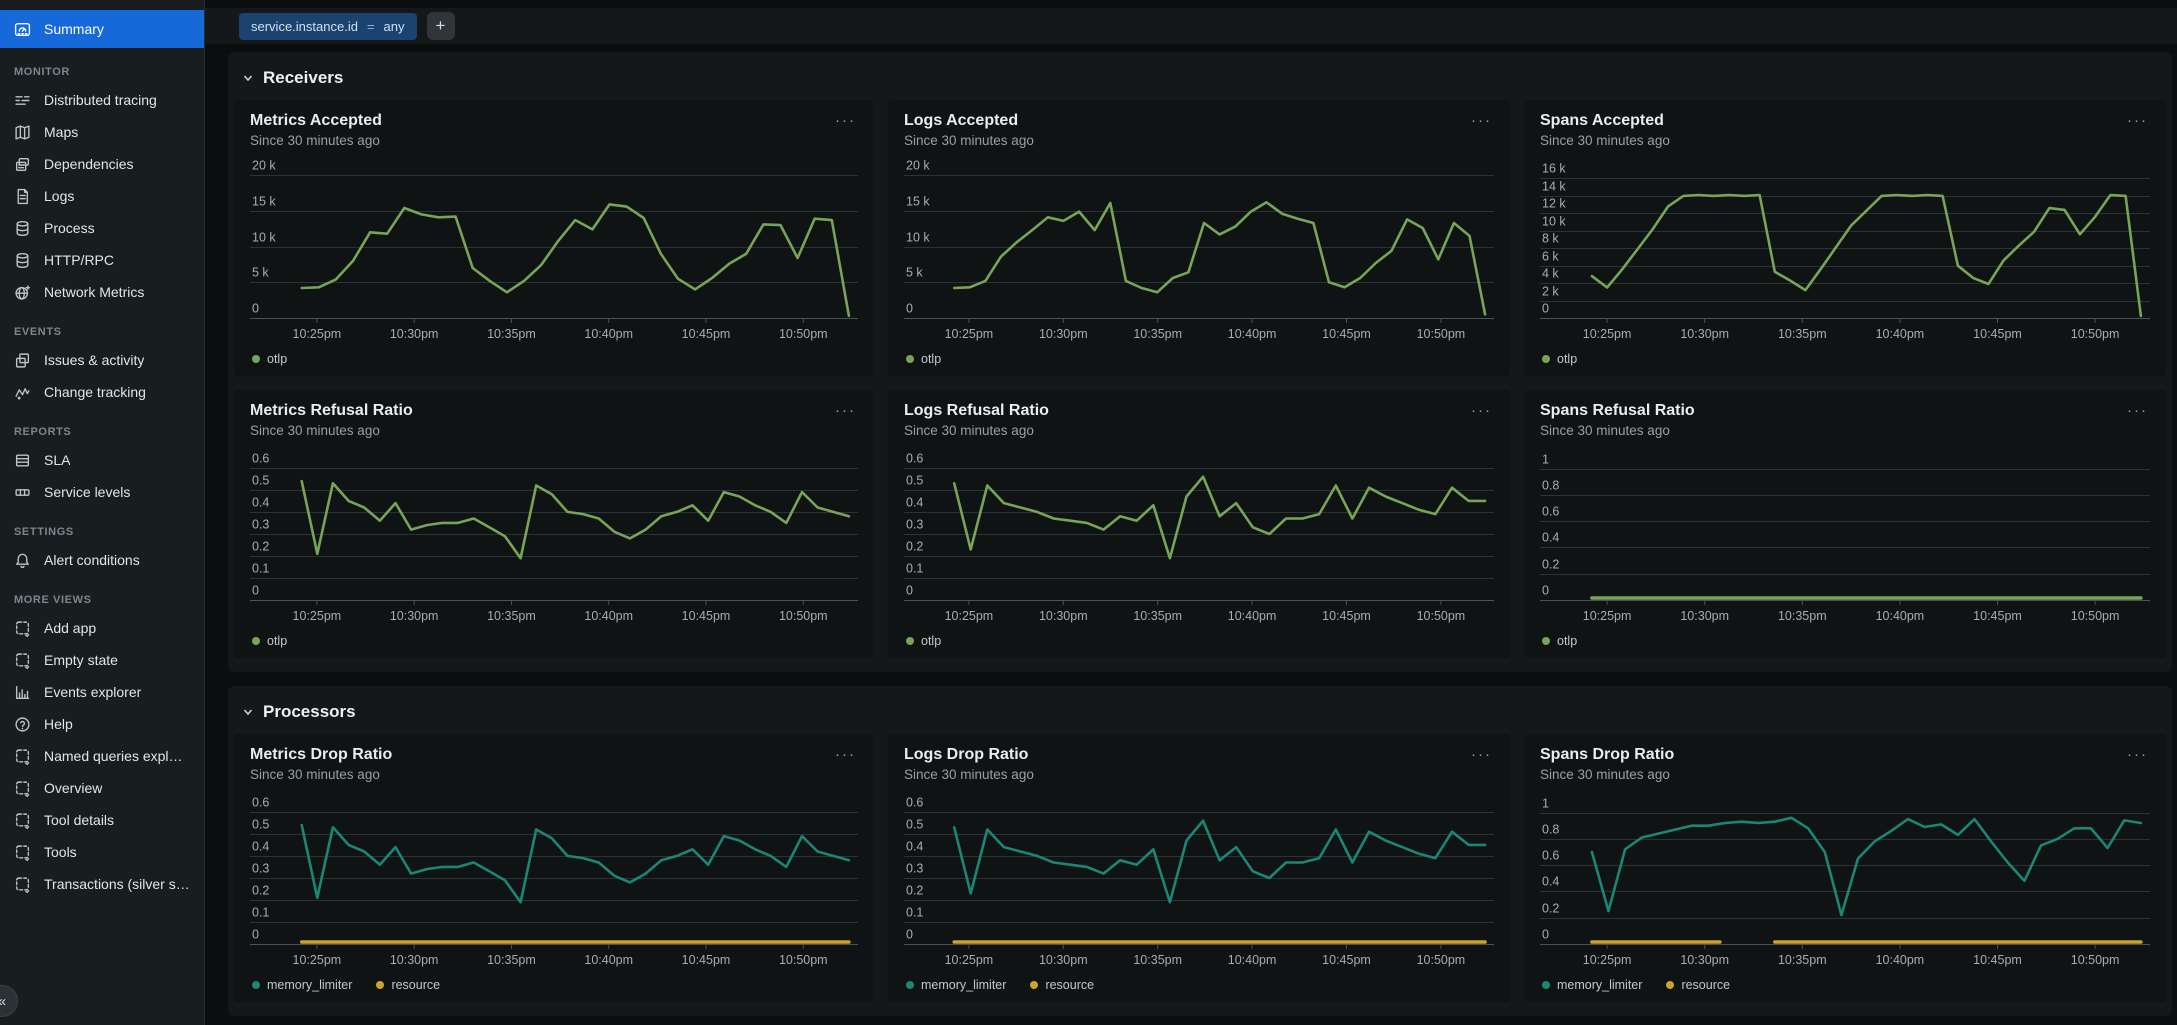 The height and width of the screenshot is (1025, 2177). Describe the element at coordinates (22, 560) in the screenshot. I see `bell-icon` at that location.